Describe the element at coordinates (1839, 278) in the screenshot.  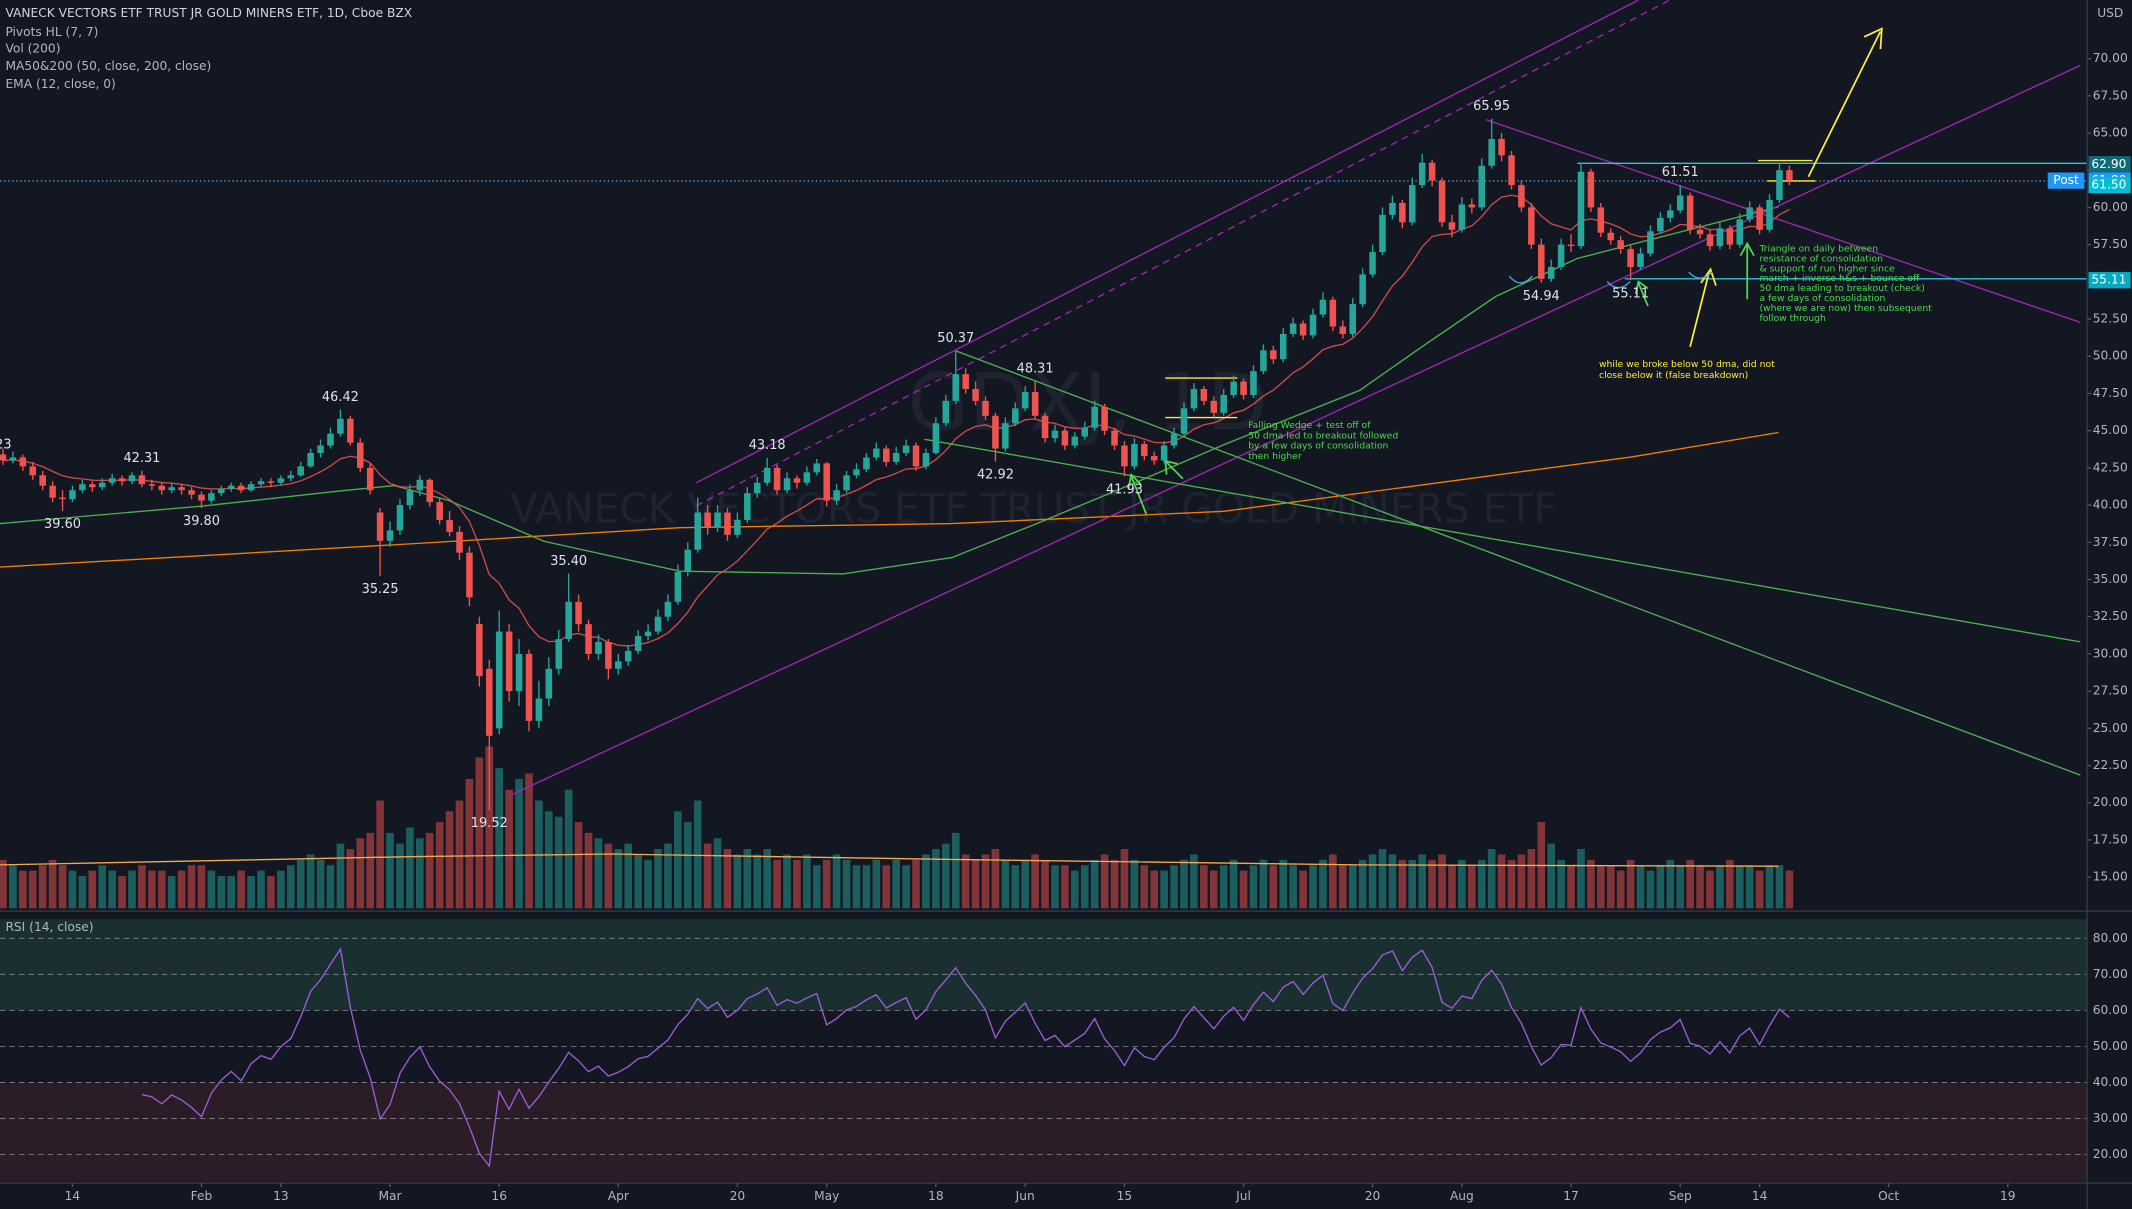
I see `note-line: march + inverse h&s + bounce off` at that location.